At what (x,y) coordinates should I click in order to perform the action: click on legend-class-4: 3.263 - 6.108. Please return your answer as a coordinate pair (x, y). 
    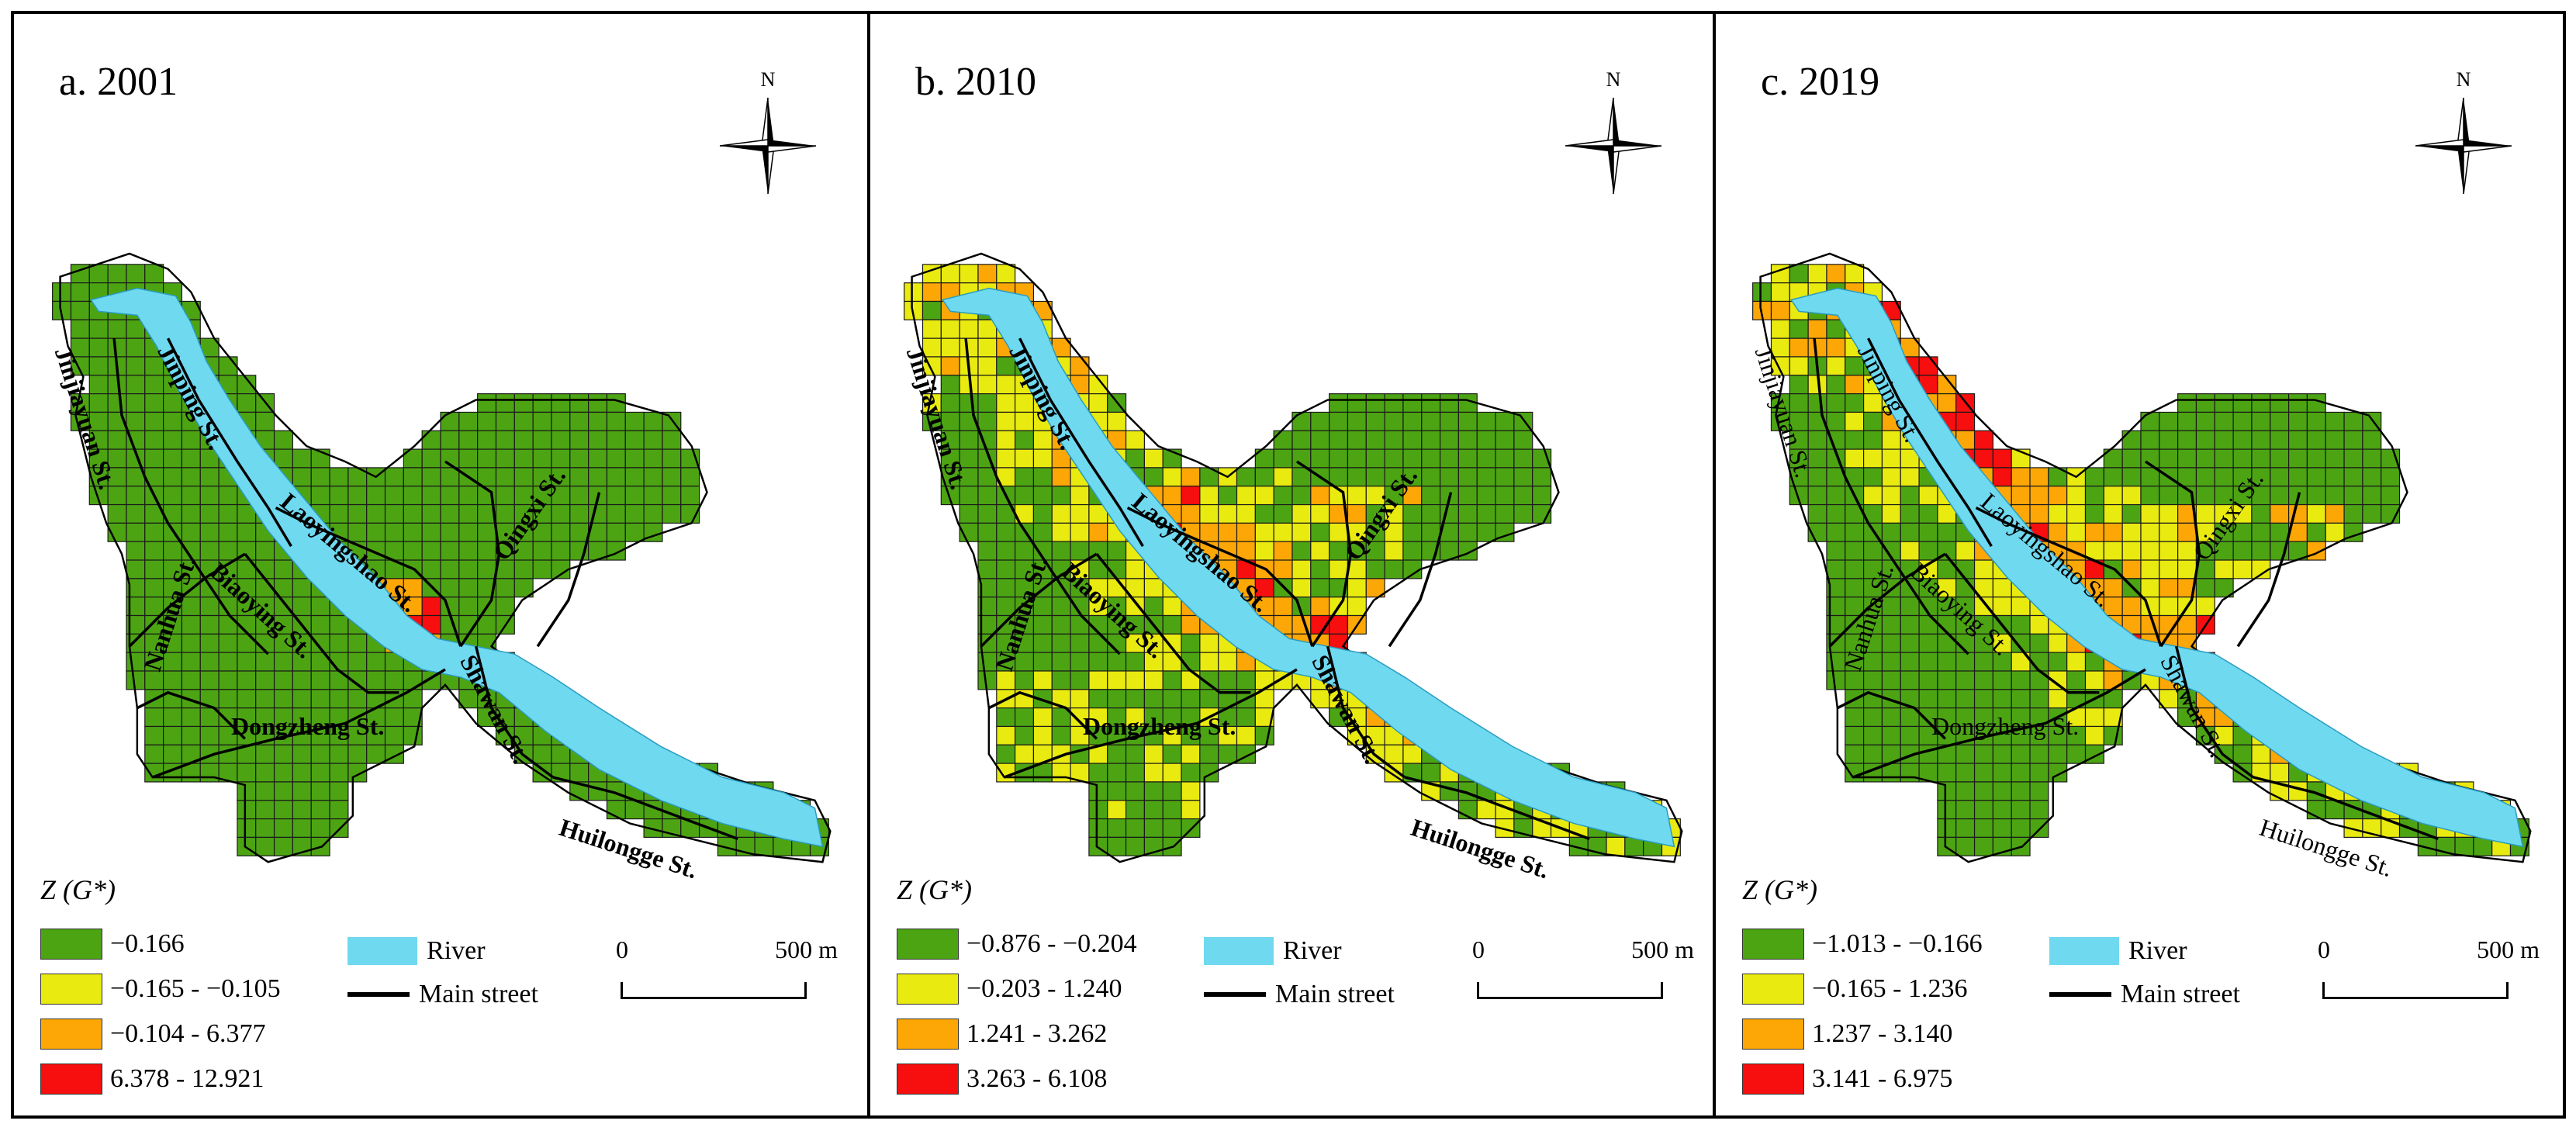
    Looking at the image, I should click on (1059, 1079).